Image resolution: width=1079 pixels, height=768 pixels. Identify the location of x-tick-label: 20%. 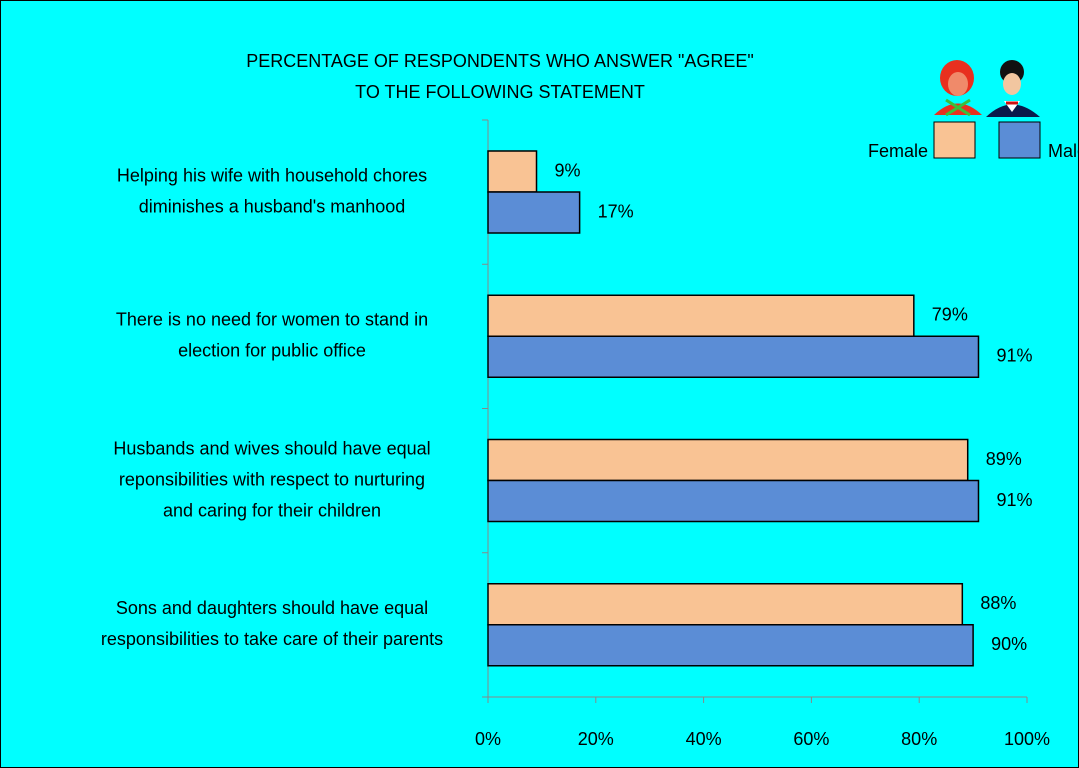
(596, 739).